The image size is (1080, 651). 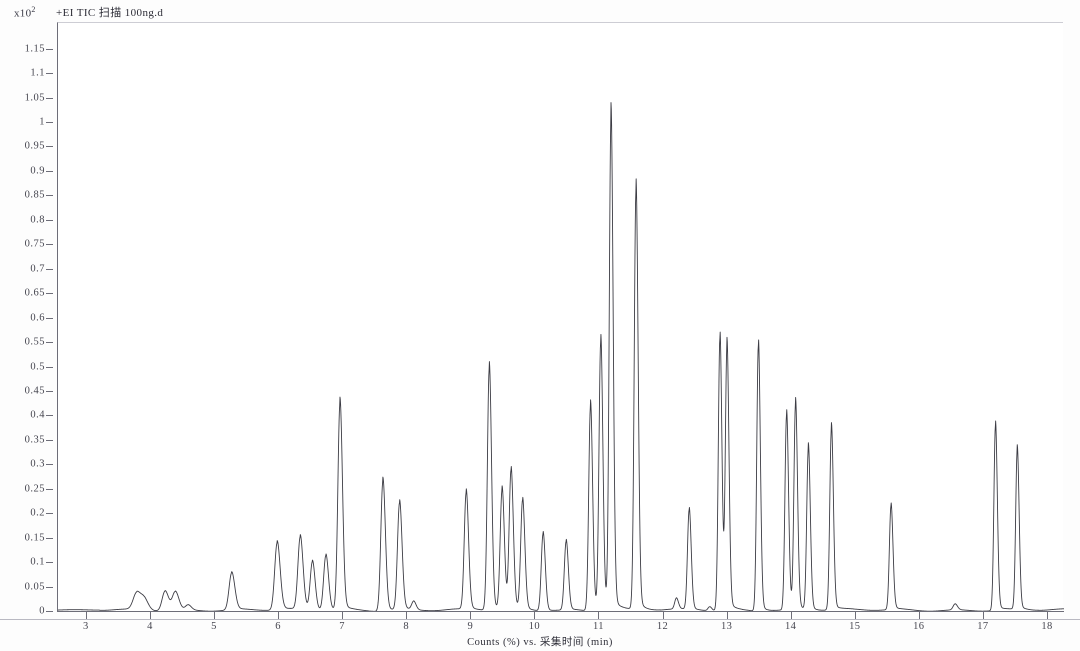 What do you see at coordinates (37, 171) in the screenshot?
I see `y-tick-label: 0.9` at bounding box center [37, 171].